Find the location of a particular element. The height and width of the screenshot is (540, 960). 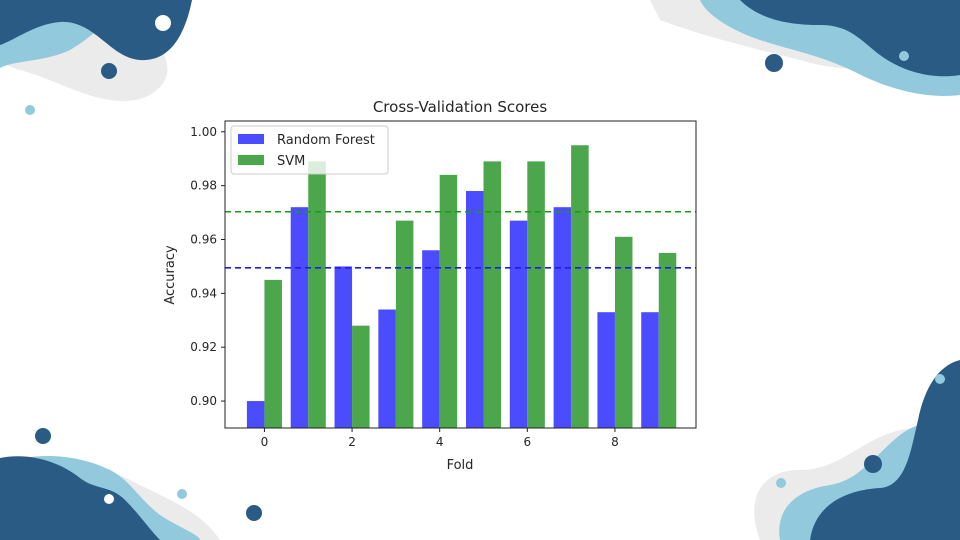

y-axis: 0.90 0.92 0.94 0.96 0.98 1.00 is located at coordinates (207, 266).